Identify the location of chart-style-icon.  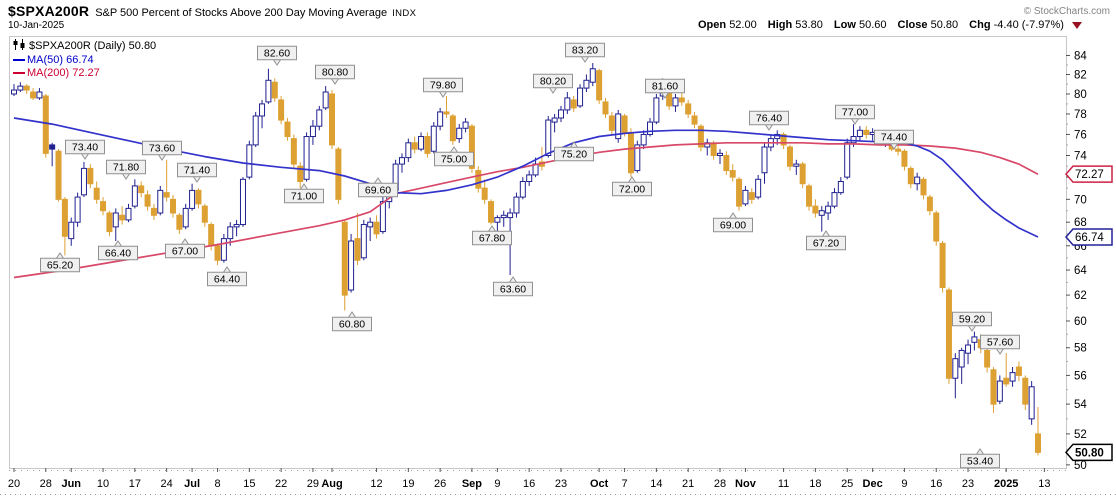
(19, 46).